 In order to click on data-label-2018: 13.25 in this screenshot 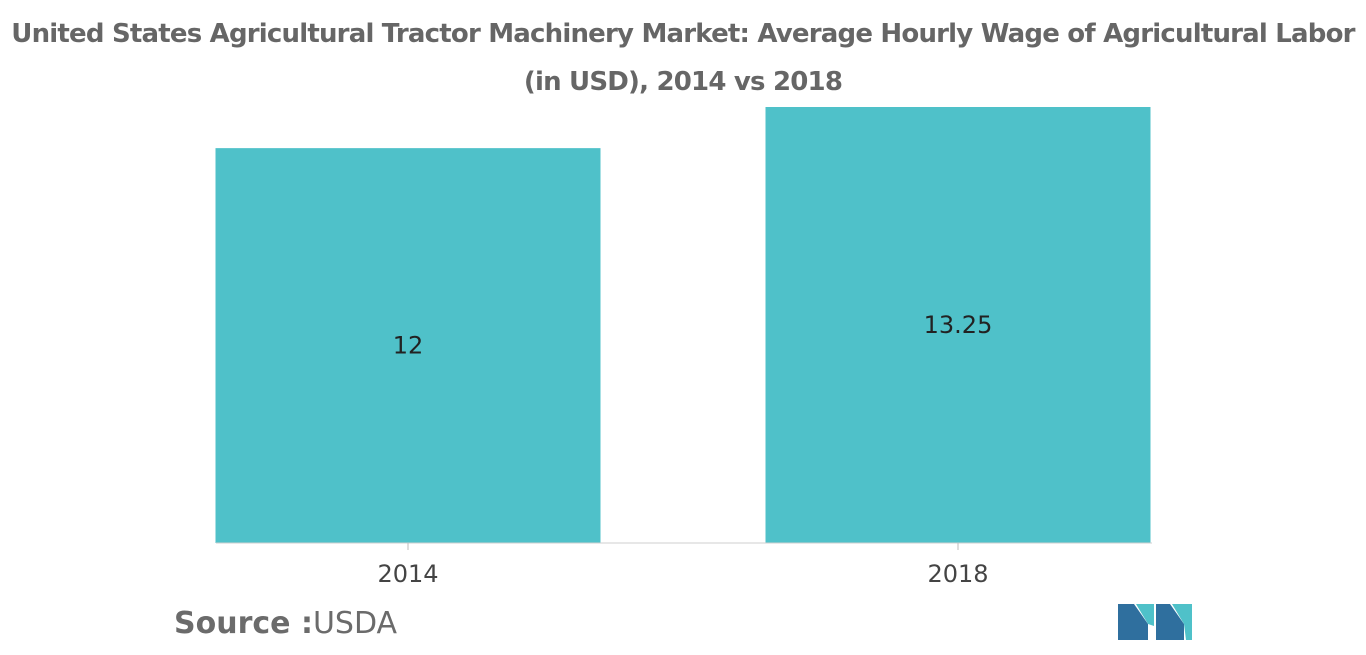, I will do `click(958, 325)`.